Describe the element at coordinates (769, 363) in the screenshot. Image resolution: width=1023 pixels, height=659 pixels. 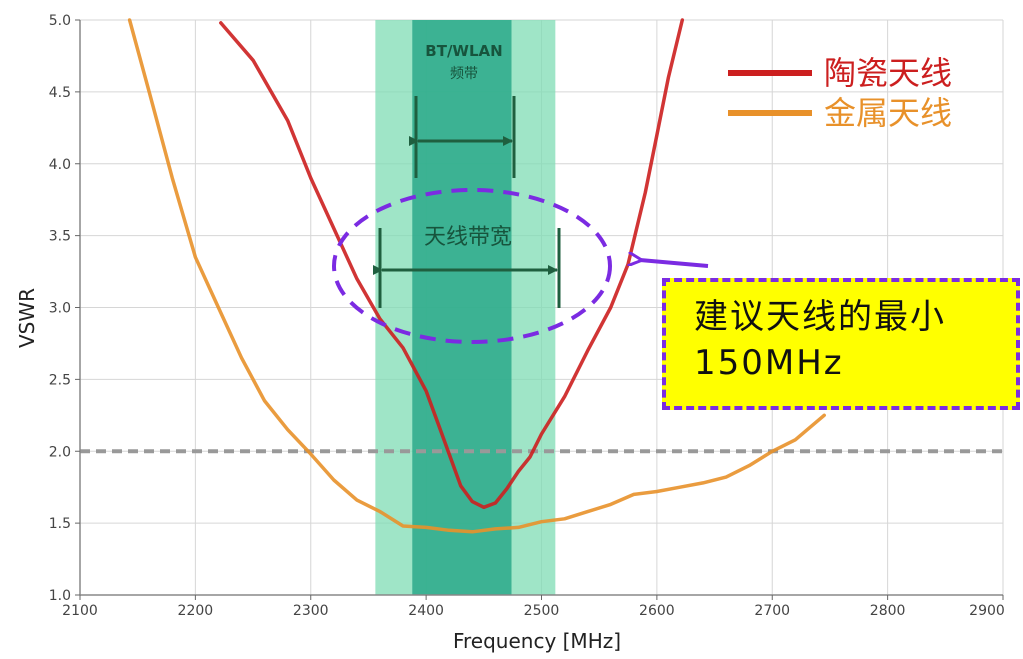
I see `callout-line-2: 150MHz` at that location.